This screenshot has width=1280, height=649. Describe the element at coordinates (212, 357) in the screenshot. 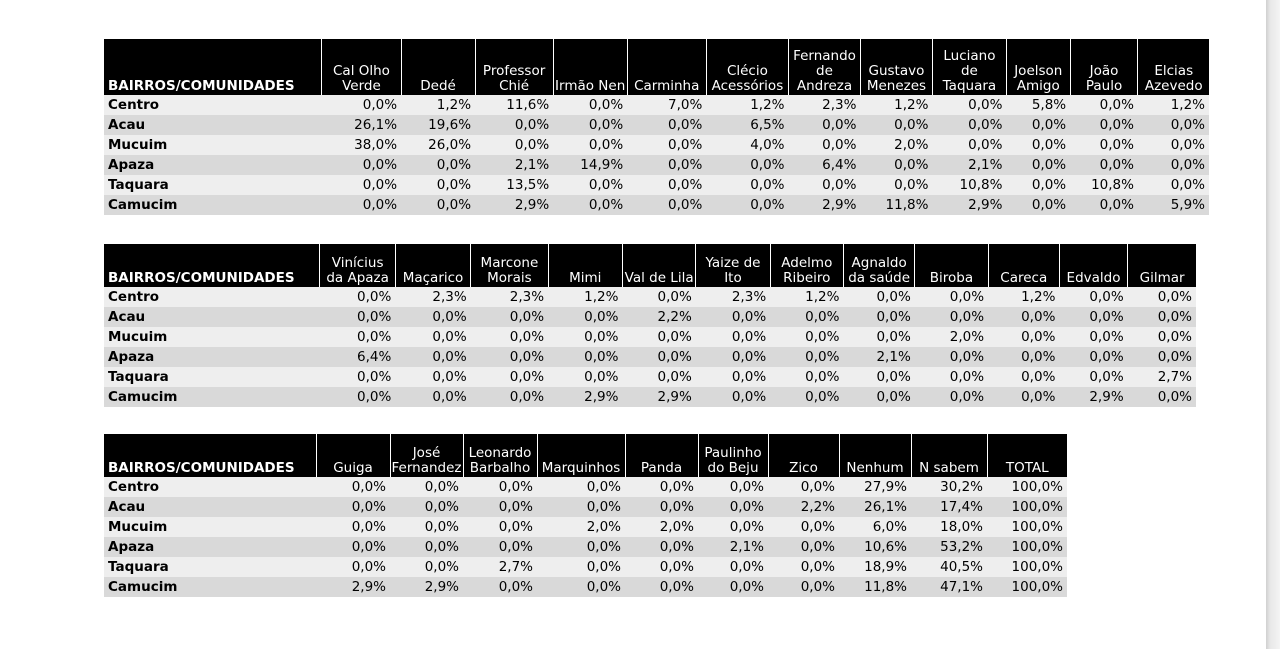

I see `row-label: Apaza` at that location.